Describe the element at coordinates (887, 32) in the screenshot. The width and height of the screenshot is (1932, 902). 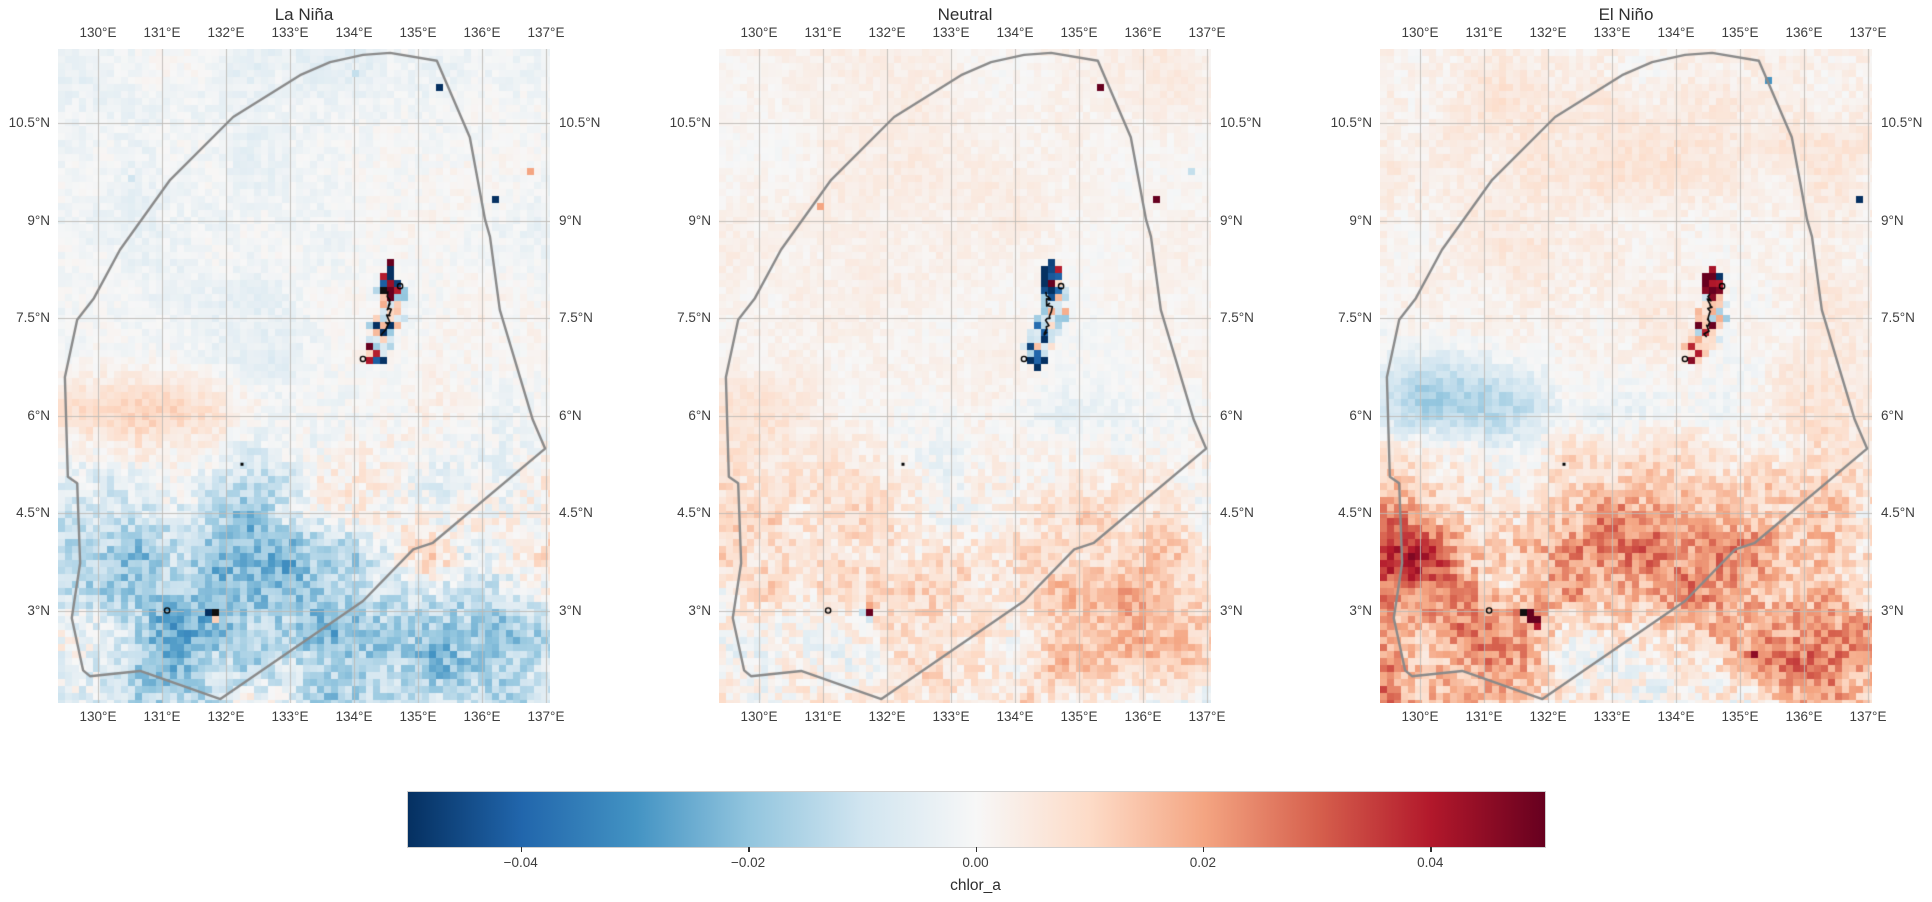
I see `lon-tick-top-panel-2: 132°E` at that location.